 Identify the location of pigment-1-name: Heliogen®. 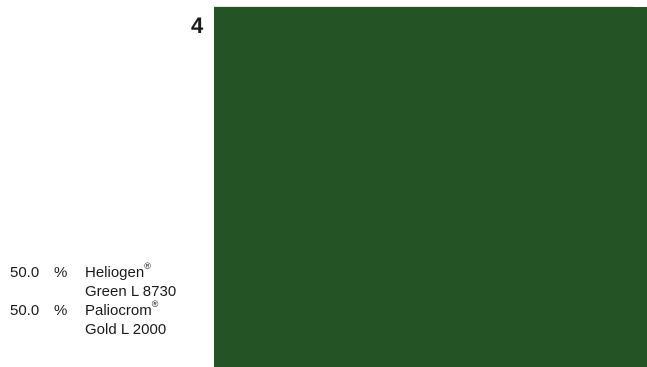
(118, 271).